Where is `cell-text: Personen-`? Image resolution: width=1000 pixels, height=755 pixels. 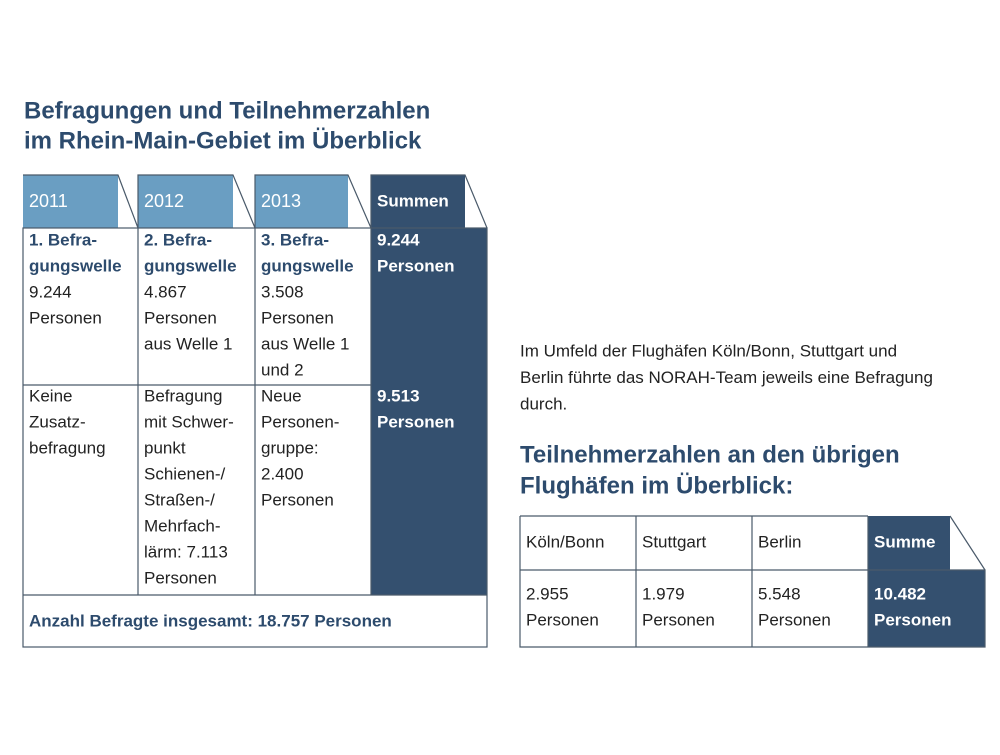 cell-text: Personen- is located at coordinates (300, 421).